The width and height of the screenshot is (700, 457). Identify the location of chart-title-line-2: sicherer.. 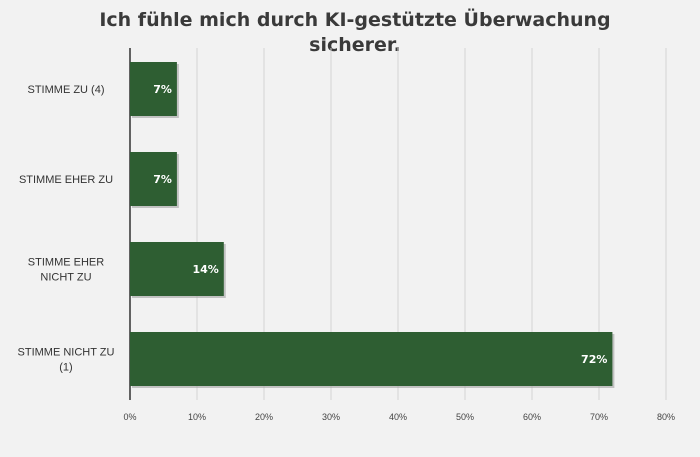
(355, 45).